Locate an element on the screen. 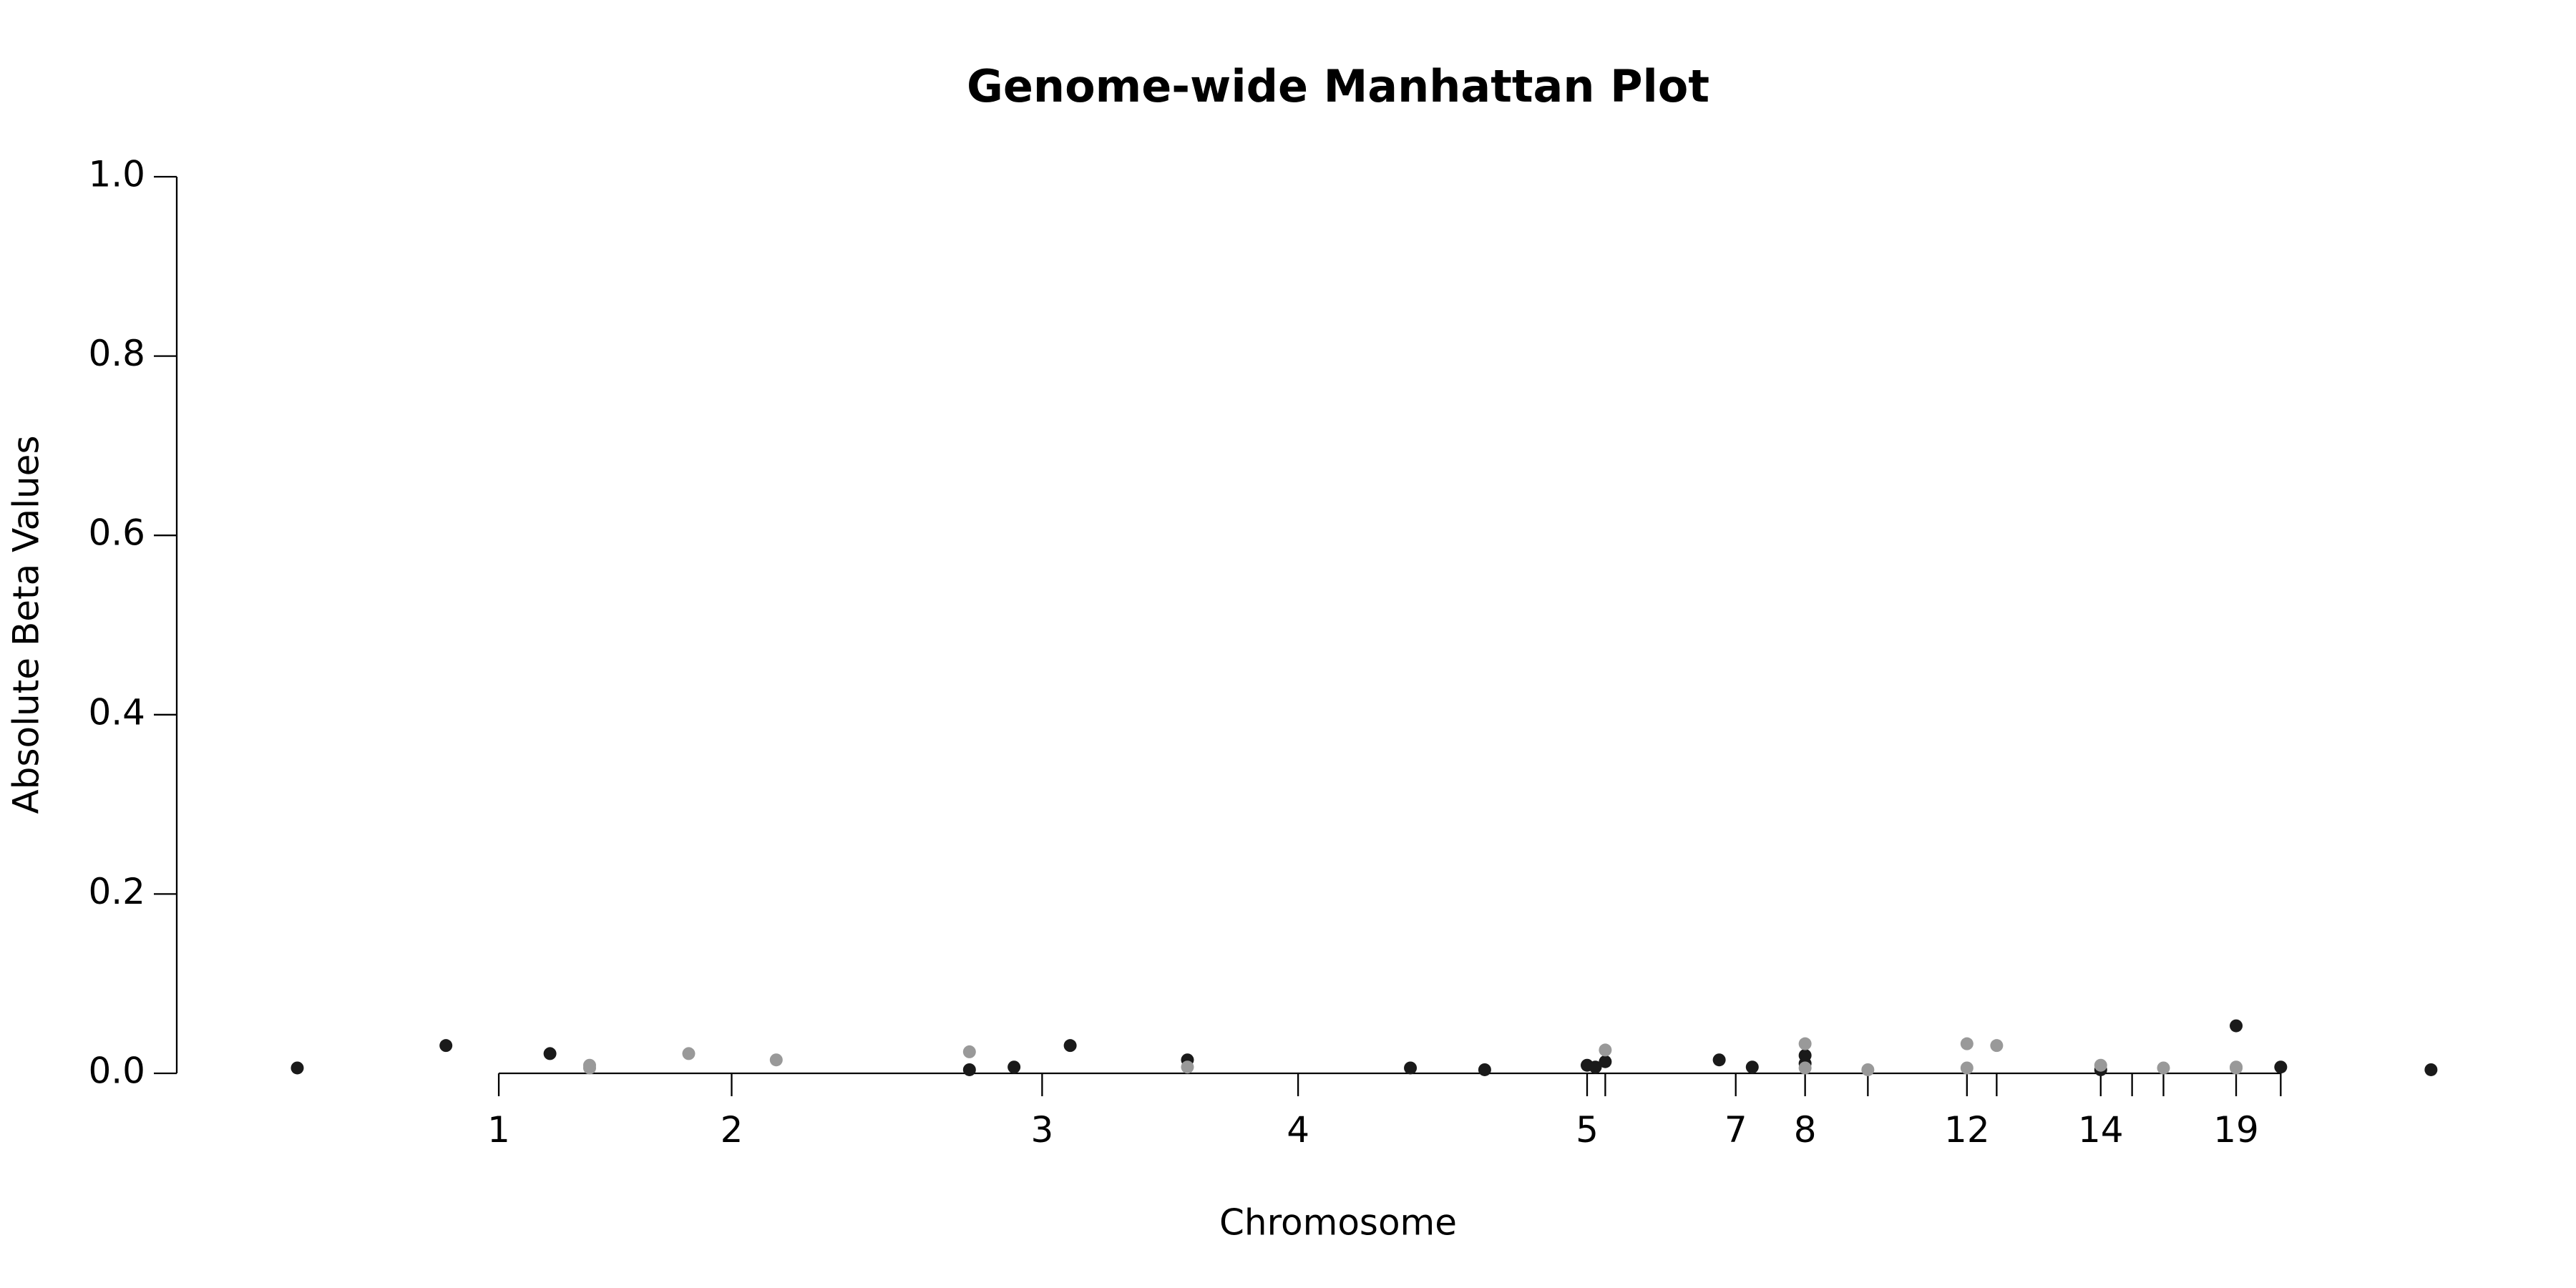 The width and height of the screenshot is (2576, 1288). x-tick-label: 3 is located at coordinates (1041, 1130).